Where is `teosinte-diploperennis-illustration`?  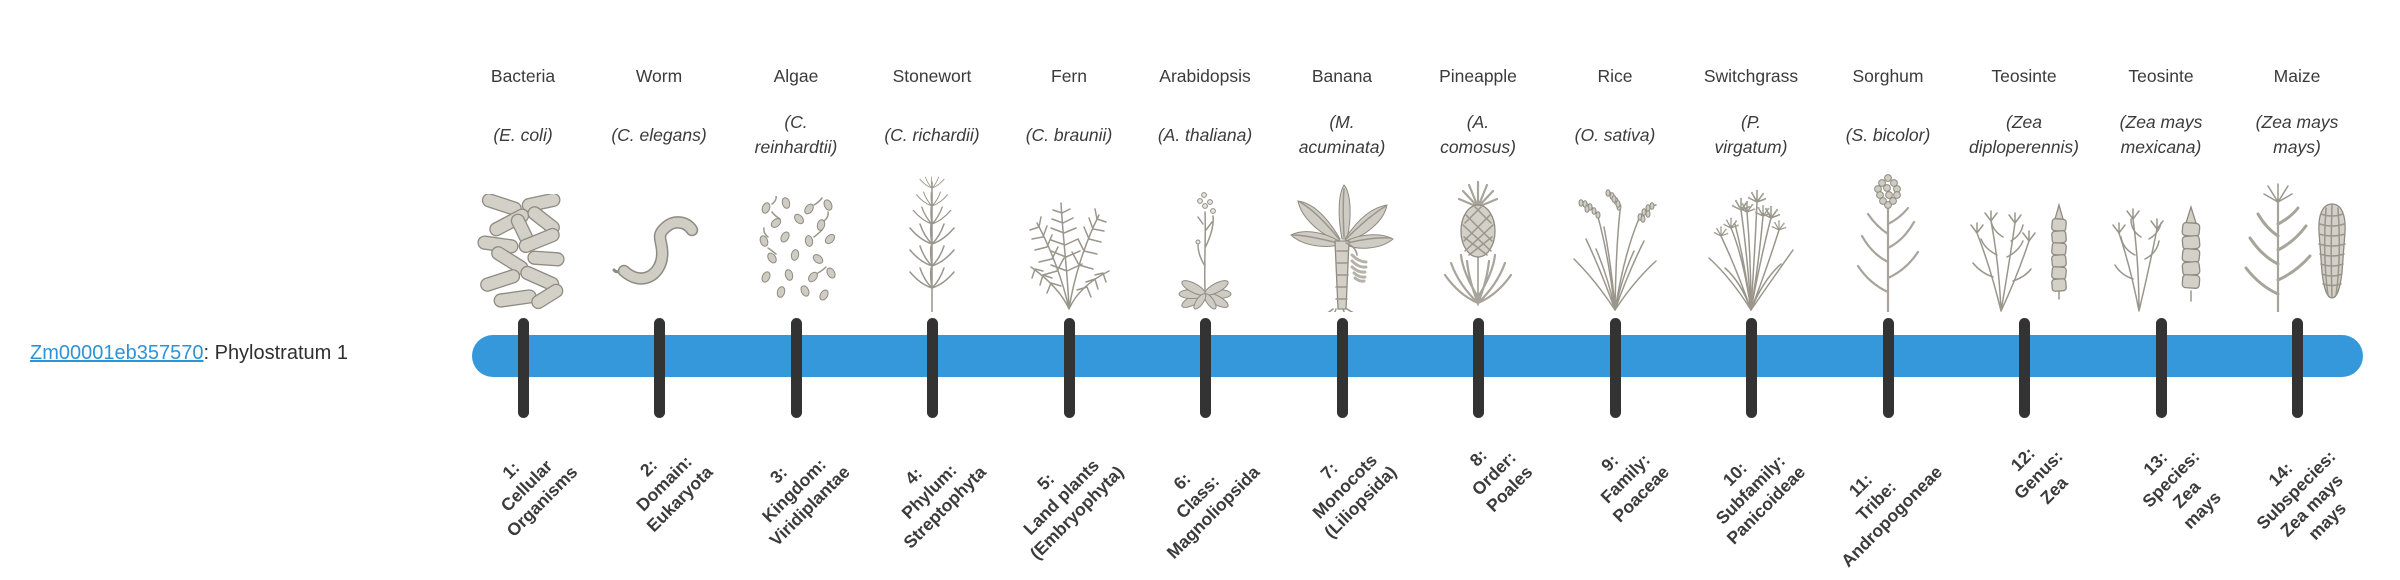 teosinte-diploperennis-illustration is located at coordinates (2024, 240).